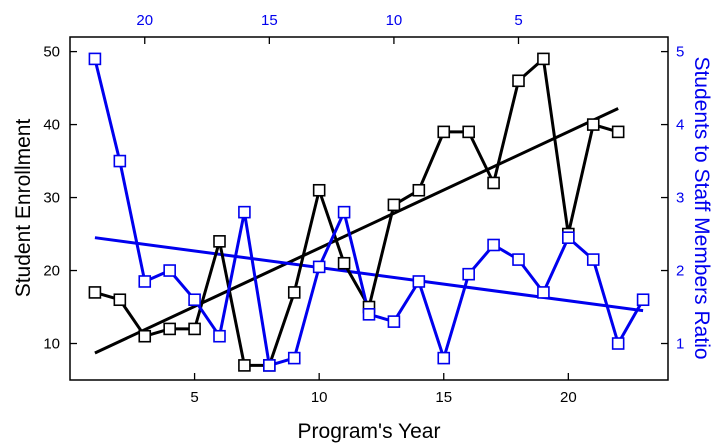 This screenshot has height=444, width=715. What do you see at coordinates (369, 431) in the screenshot?
I see `x-axis-label: Program's Year` at bounding box center [369, 431].